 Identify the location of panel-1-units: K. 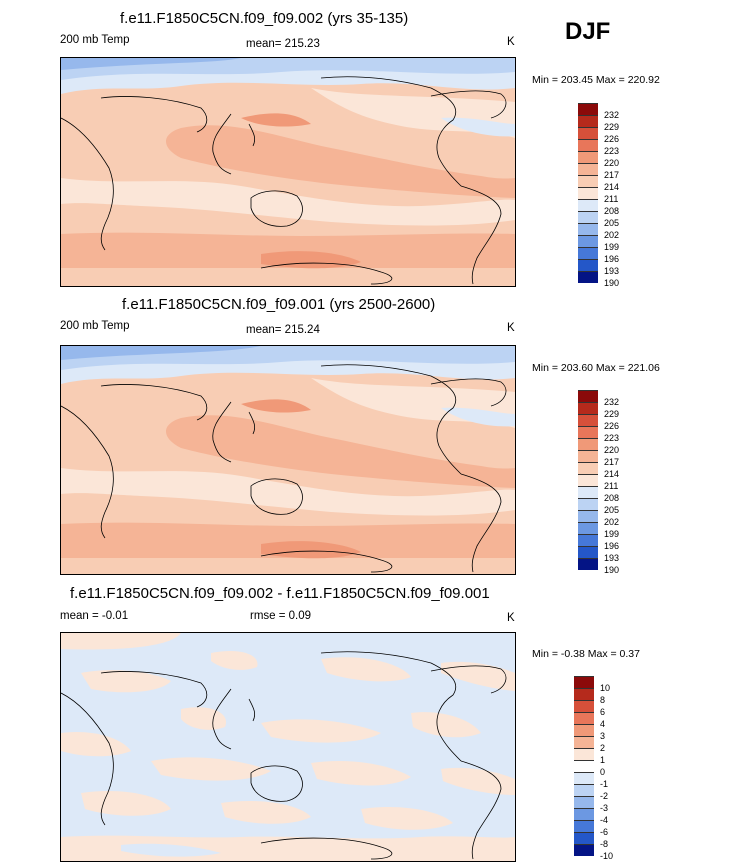
(511, 42).